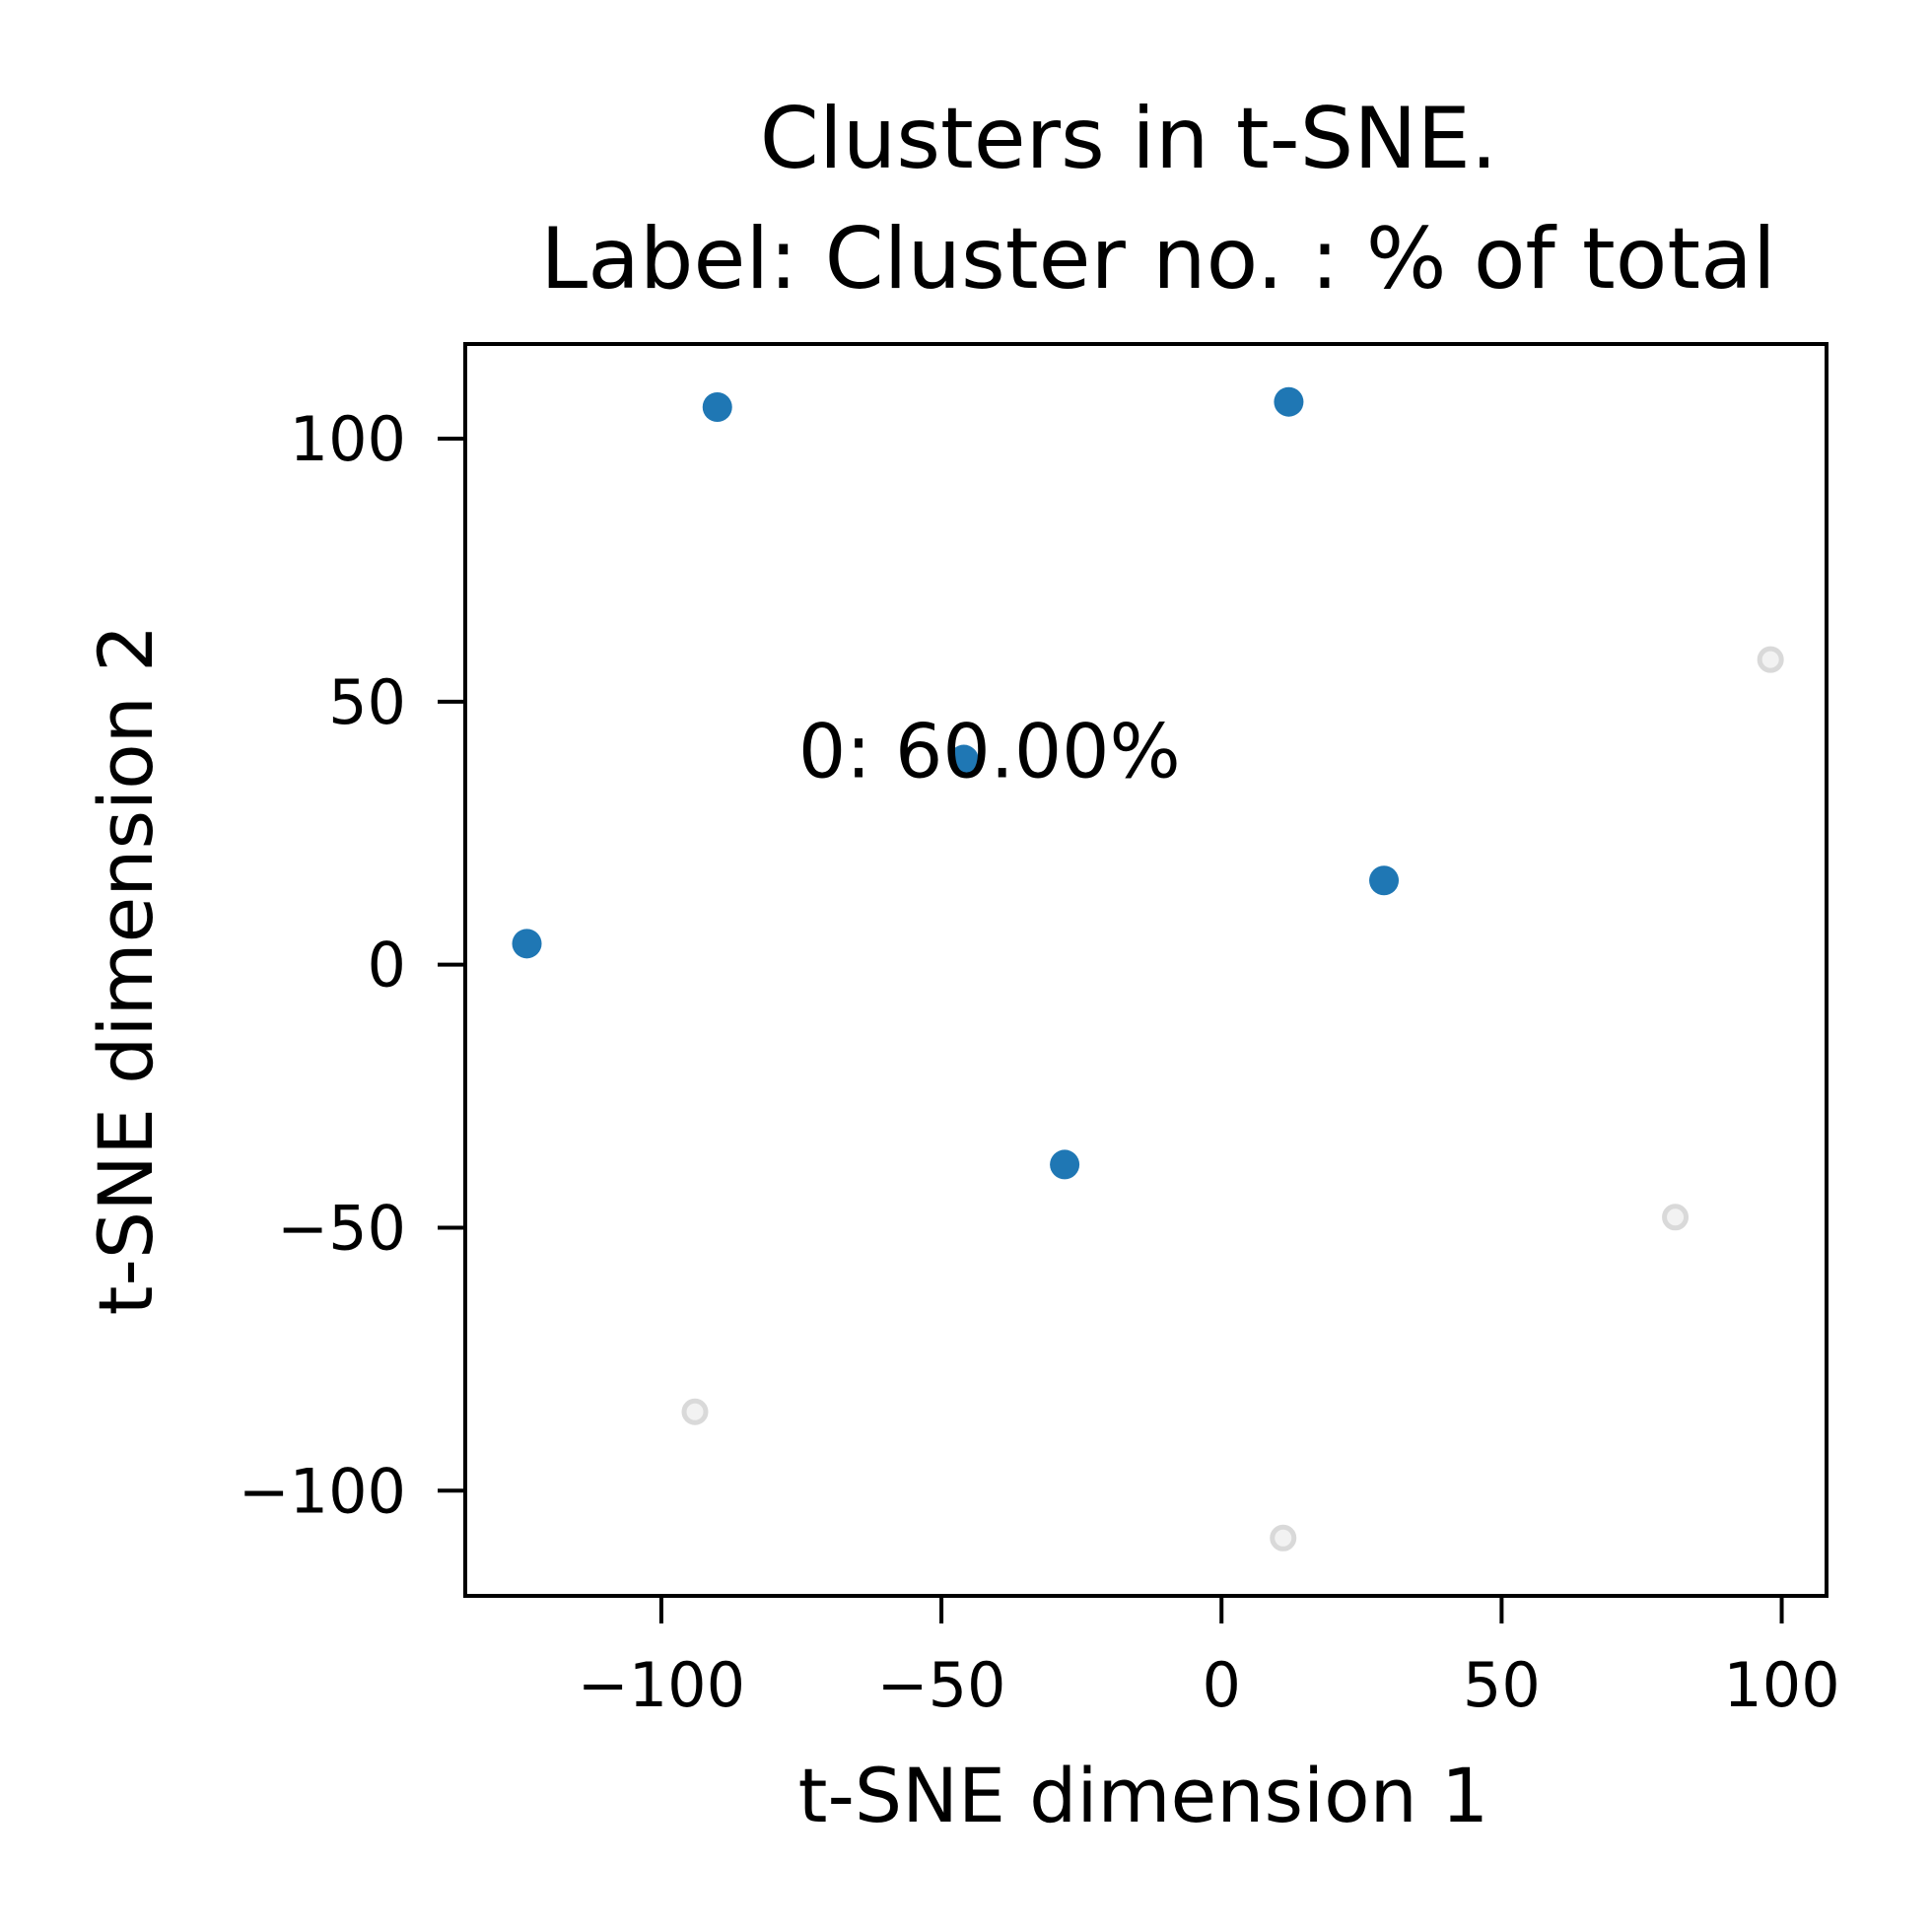 The height and width of the screenshot is (1932, 1932). I want to click on x-tick-label: 100, so click(1781, 1685).